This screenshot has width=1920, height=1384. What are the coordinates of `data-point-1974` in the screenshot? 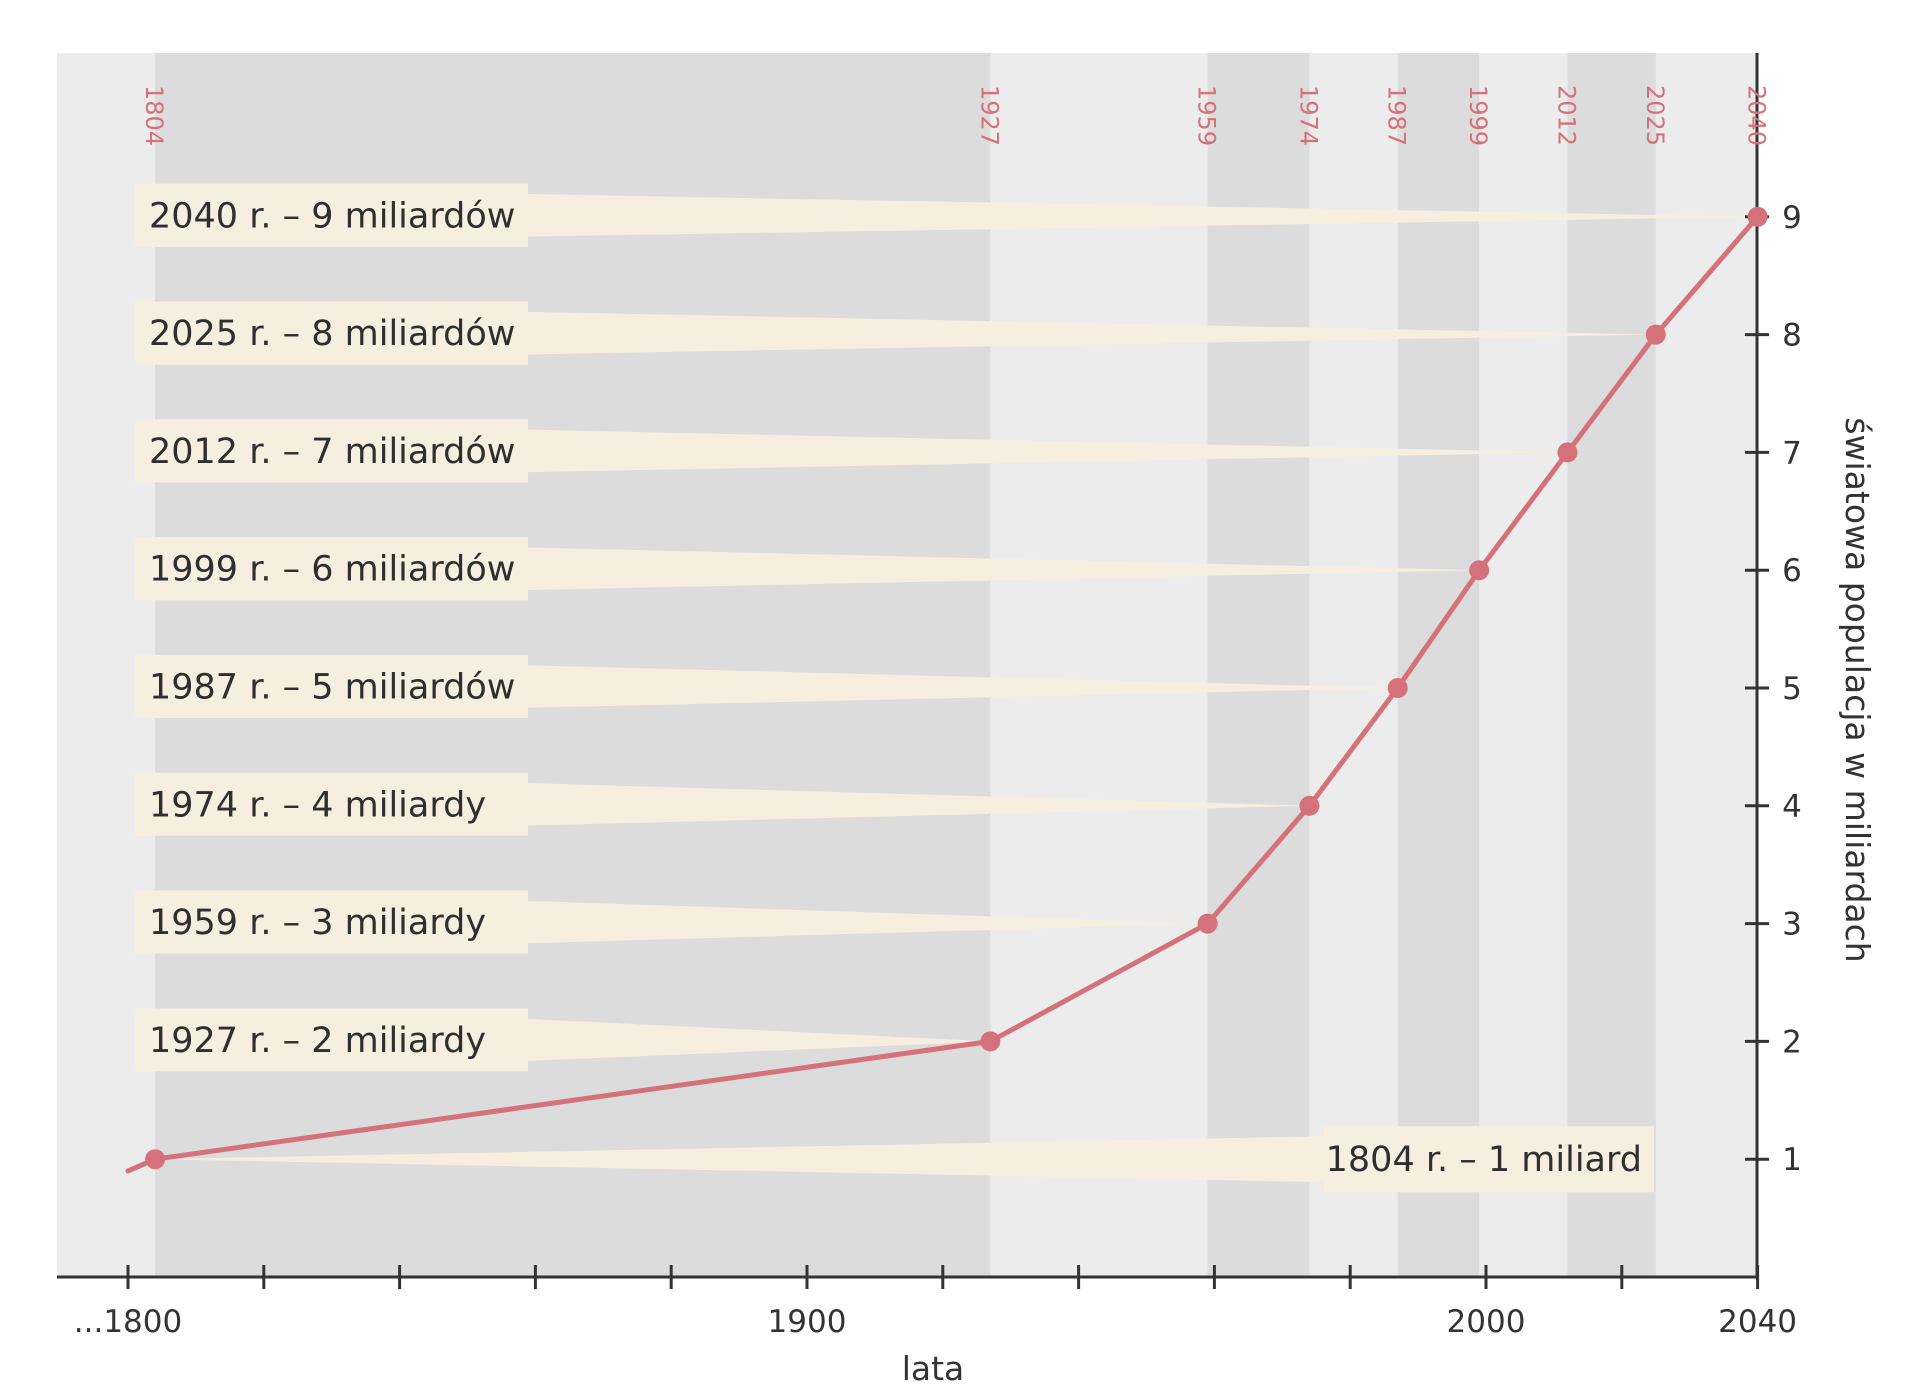 It's located at (1309, 805).